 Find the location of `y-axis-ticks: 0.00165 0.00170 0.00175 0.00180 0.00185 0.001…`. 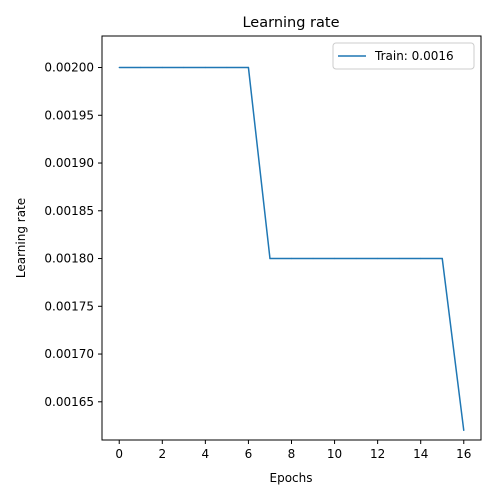

y-axis-ticks: 0.00165 0.00170 0.00175 0.00180 0.00185 0.001… is located at coordinates (73, 235).